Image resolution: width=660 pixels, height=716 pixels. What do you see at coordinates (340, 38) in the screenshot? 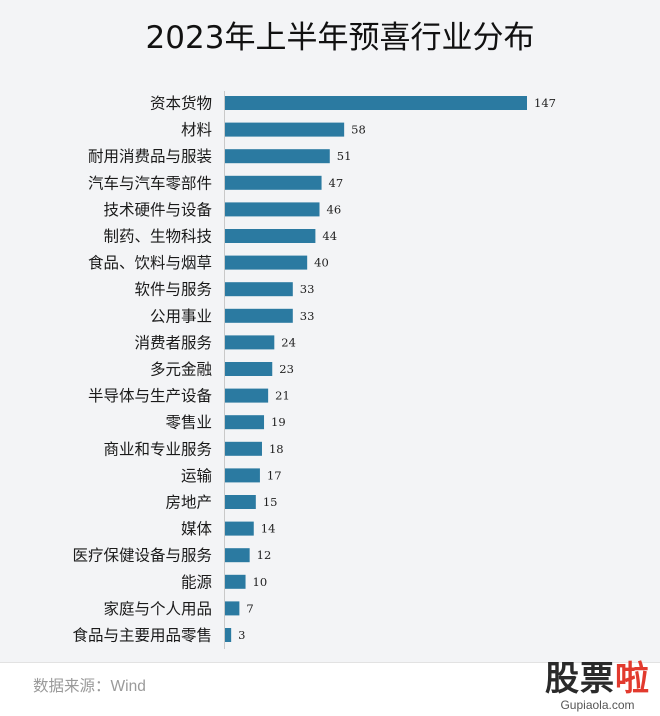
I see `chart-title: 2023年上半年预喜行业分布` at bounding box center [340, 38].